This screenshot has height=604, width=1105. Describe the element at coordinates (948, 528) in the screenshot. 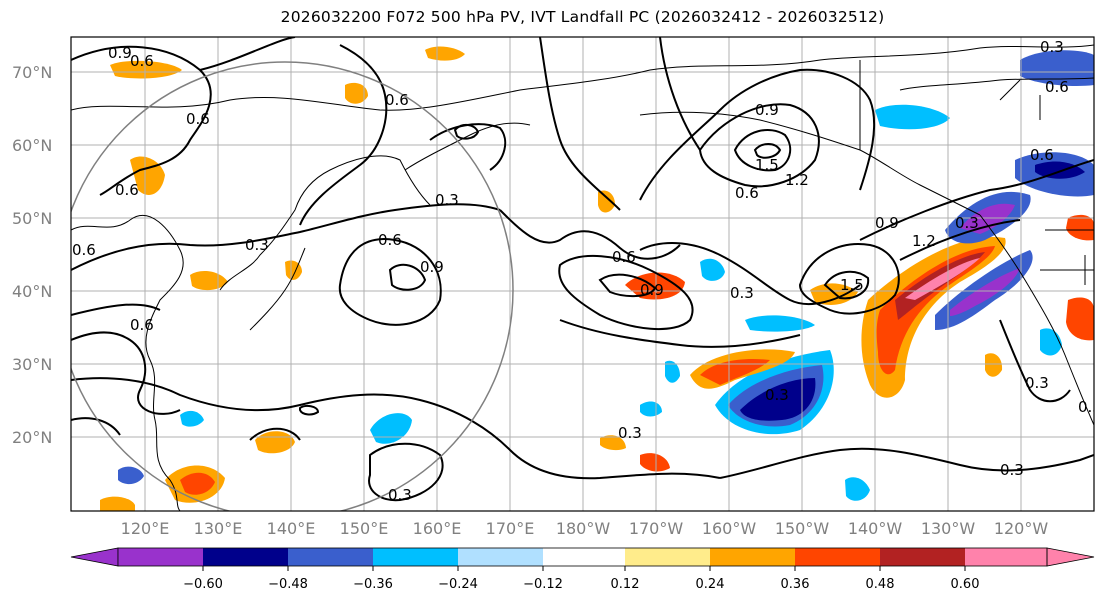

I see `lon-label: 130°W` at that location.